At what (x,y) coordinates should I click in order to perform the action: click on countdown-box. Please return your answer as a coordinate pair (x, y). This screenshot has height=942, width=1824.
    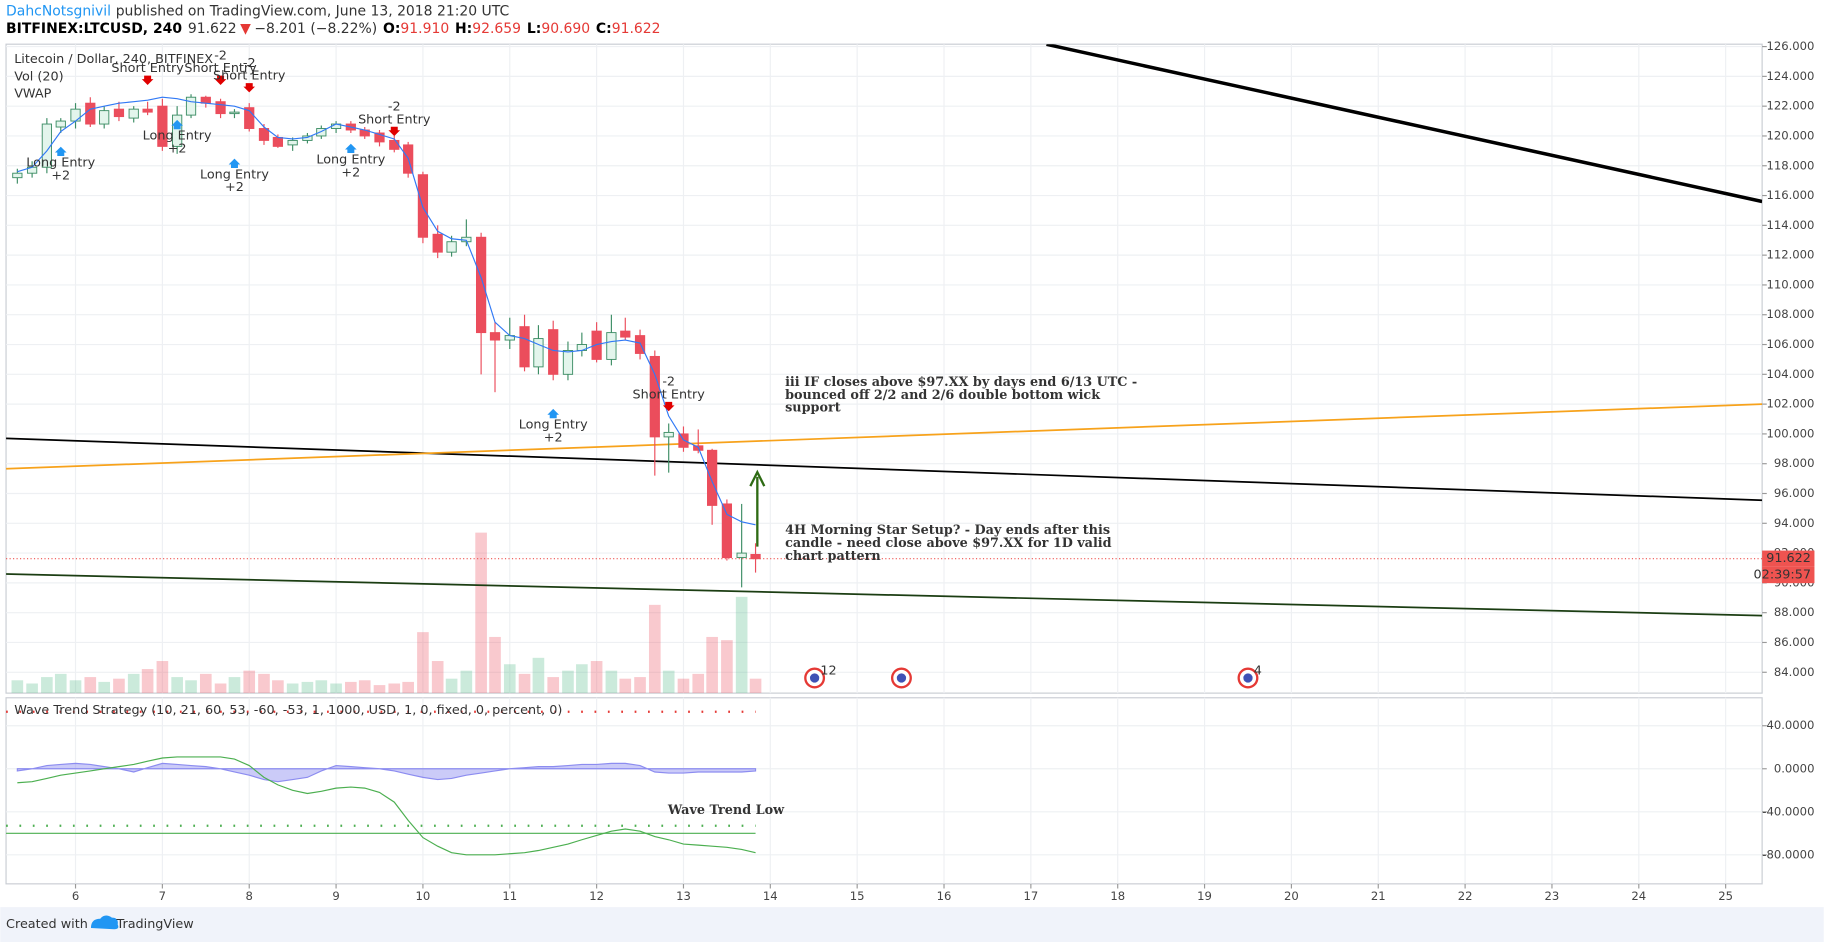
    Looking at the image, I should click on (1788, 575).